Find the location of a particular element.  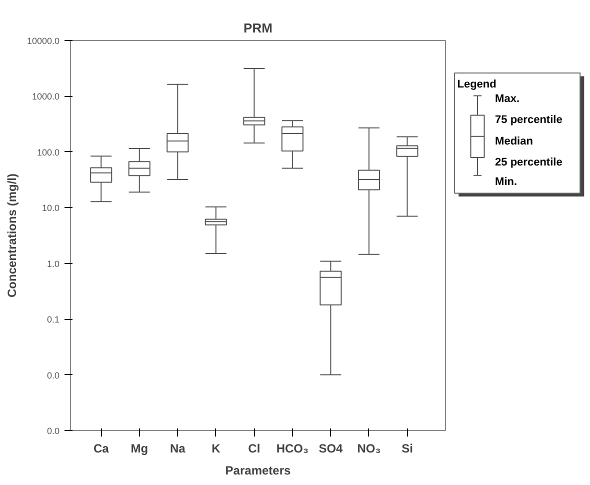

y-tick-label: 1.0 is located at coordinates (53, 263).